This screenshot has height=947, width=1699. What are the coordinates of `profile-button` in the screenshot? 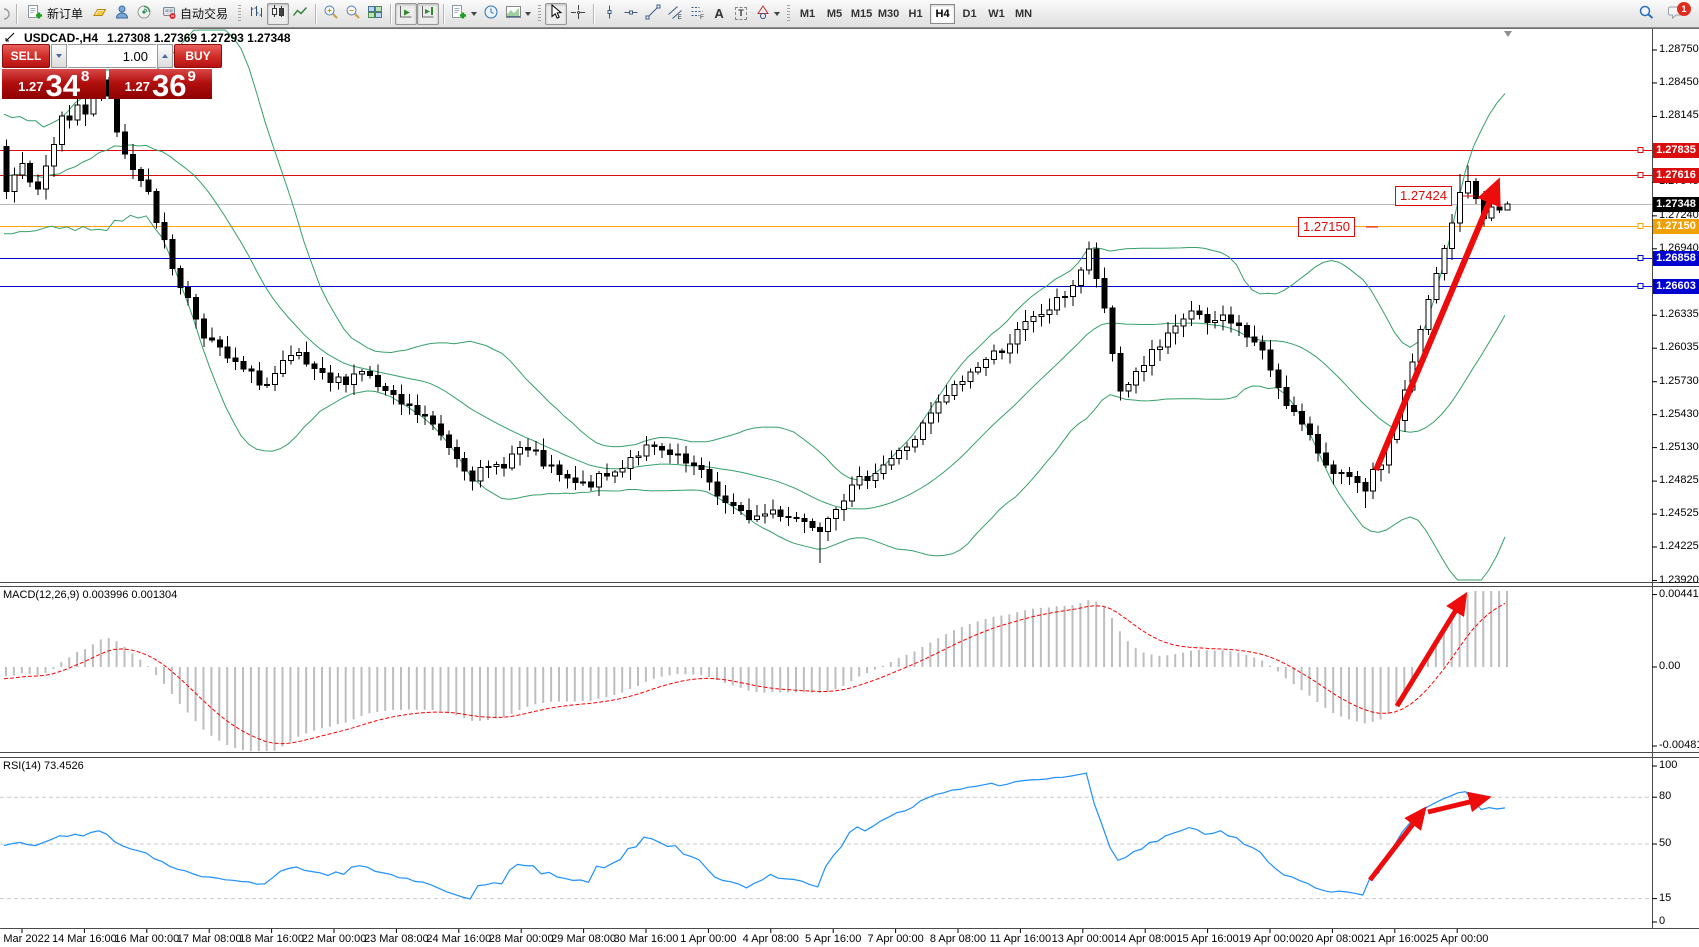 It's located at (122, 14).